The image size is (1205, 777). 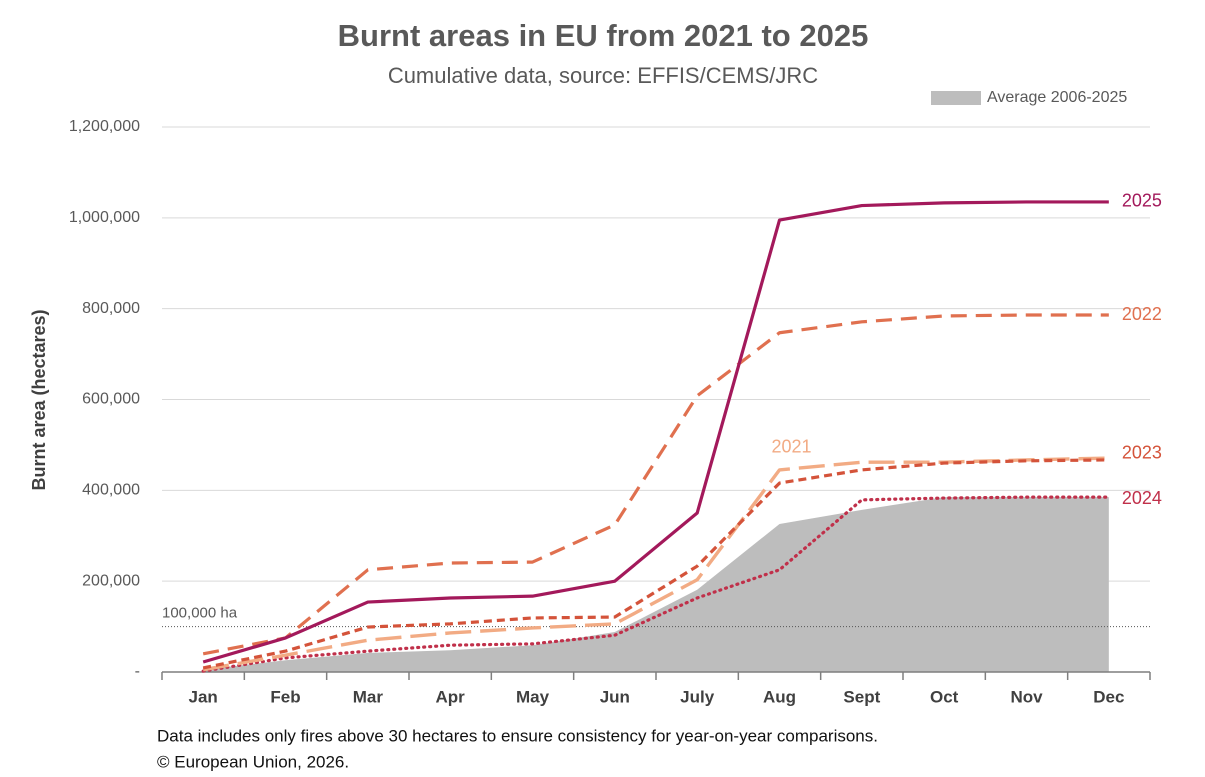 I want to click on x-tick-label: Feb, so click(x=285, y=696).